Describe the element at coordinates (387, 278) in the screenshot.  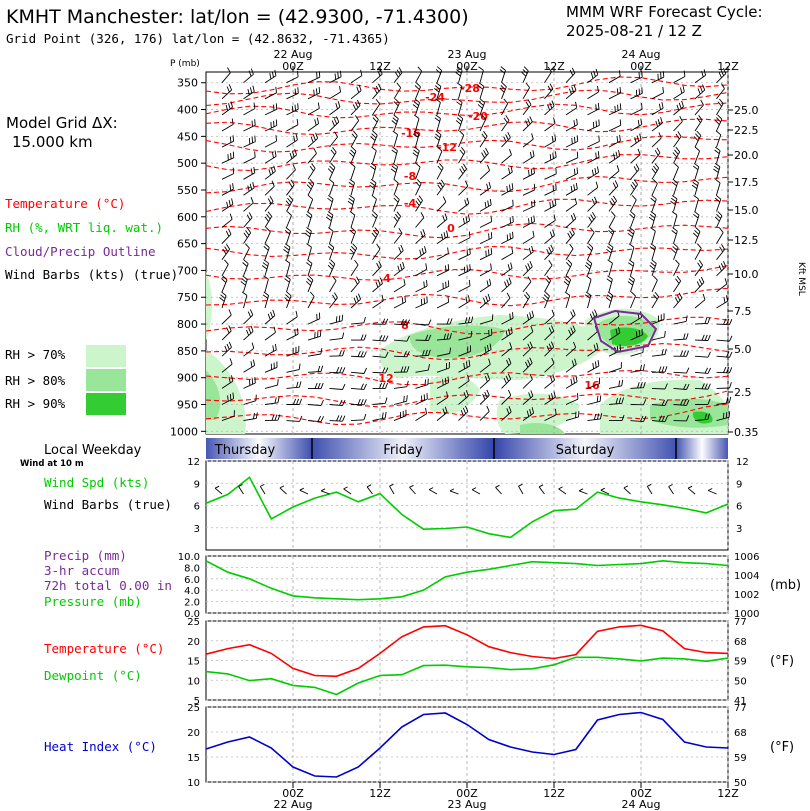
I see `temperature-contour-label: 4` at that location.